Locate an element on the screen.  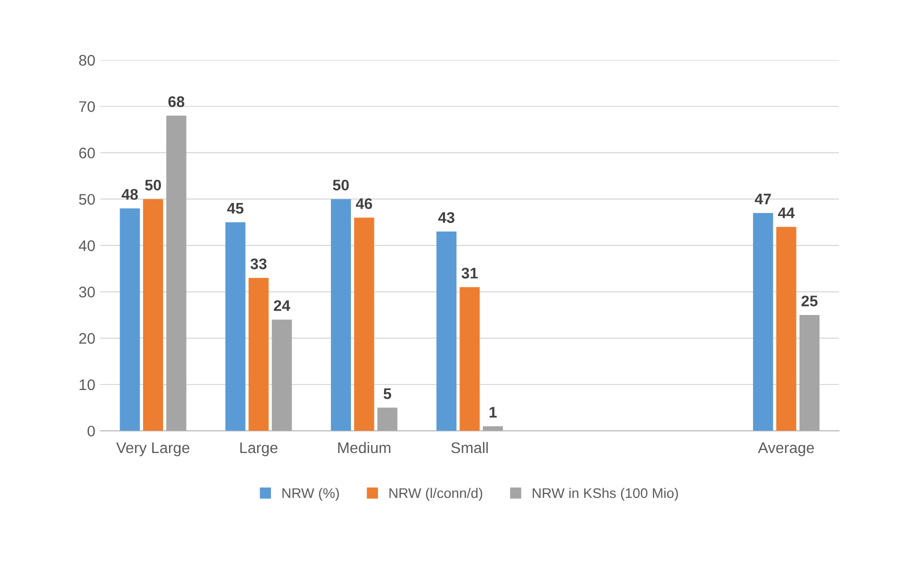
legend-label: NRW in KShs (100 Mio) is located at coordinates (605, 494).